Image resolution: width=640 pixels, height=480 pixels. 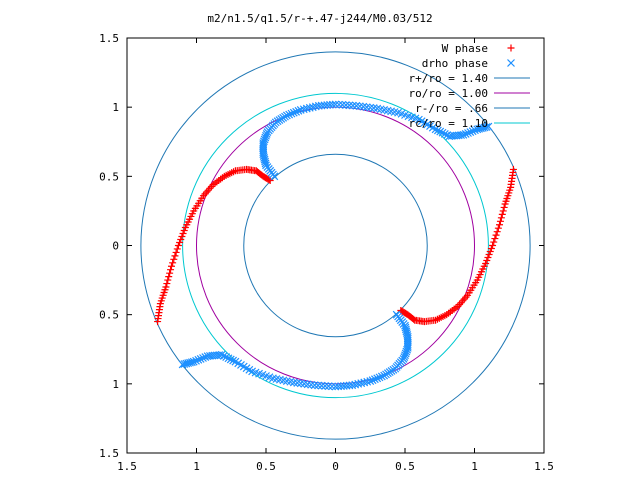 What do you see at coordinates (448, 93) in the screenshot?
I see `legend-label: ro/ro = 1.00` at bounding box center [448, 93].